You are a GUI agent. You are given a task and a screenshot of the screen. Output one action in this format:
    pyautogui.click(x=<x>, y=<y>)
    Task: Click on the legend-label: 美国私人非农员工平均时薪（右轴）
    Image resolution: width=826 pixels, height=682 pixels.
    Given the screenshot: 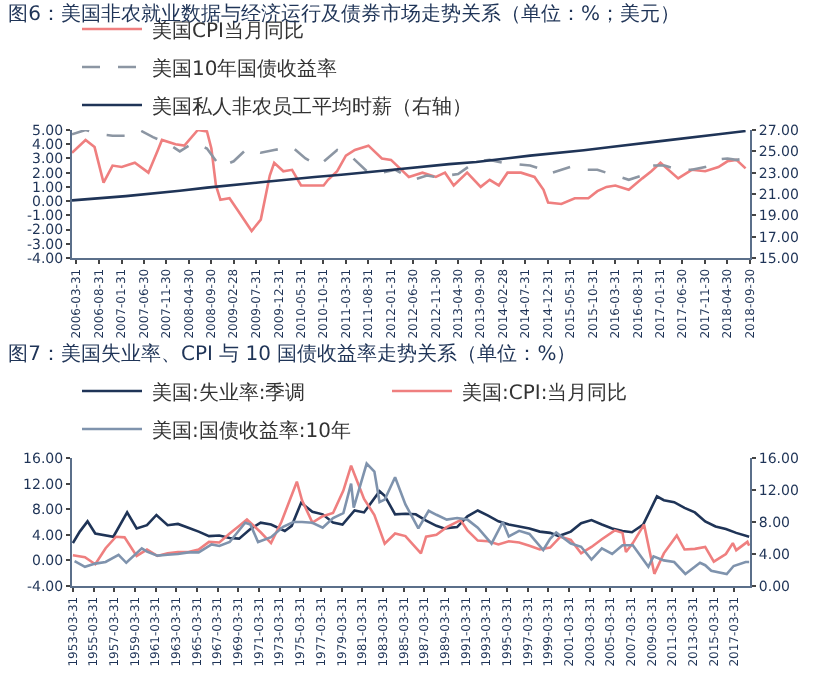 What is the action you would take?
    pyautogui.click(x=312, y=106)
    